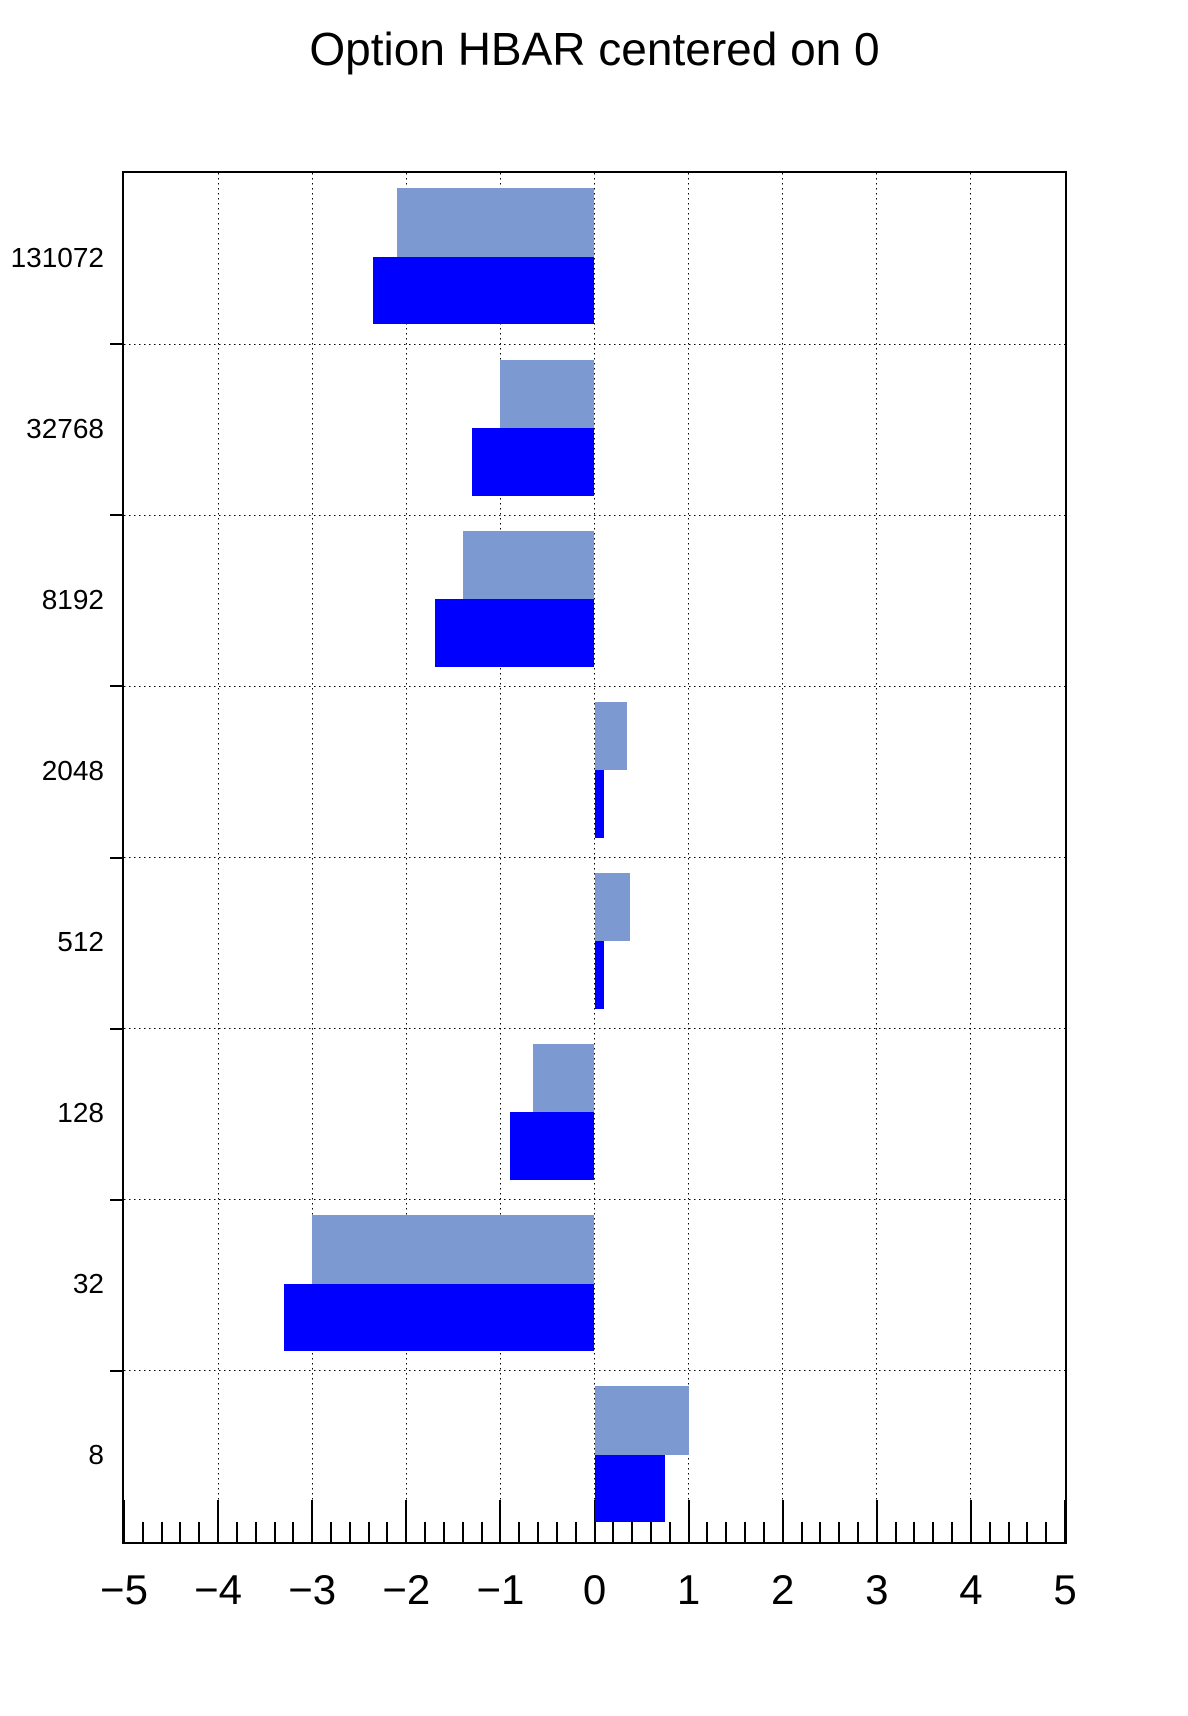 Image resolution: width=1188 pixels, height=1716 pixels. I want to click on y-category-label: 131072, so click(57, 257).